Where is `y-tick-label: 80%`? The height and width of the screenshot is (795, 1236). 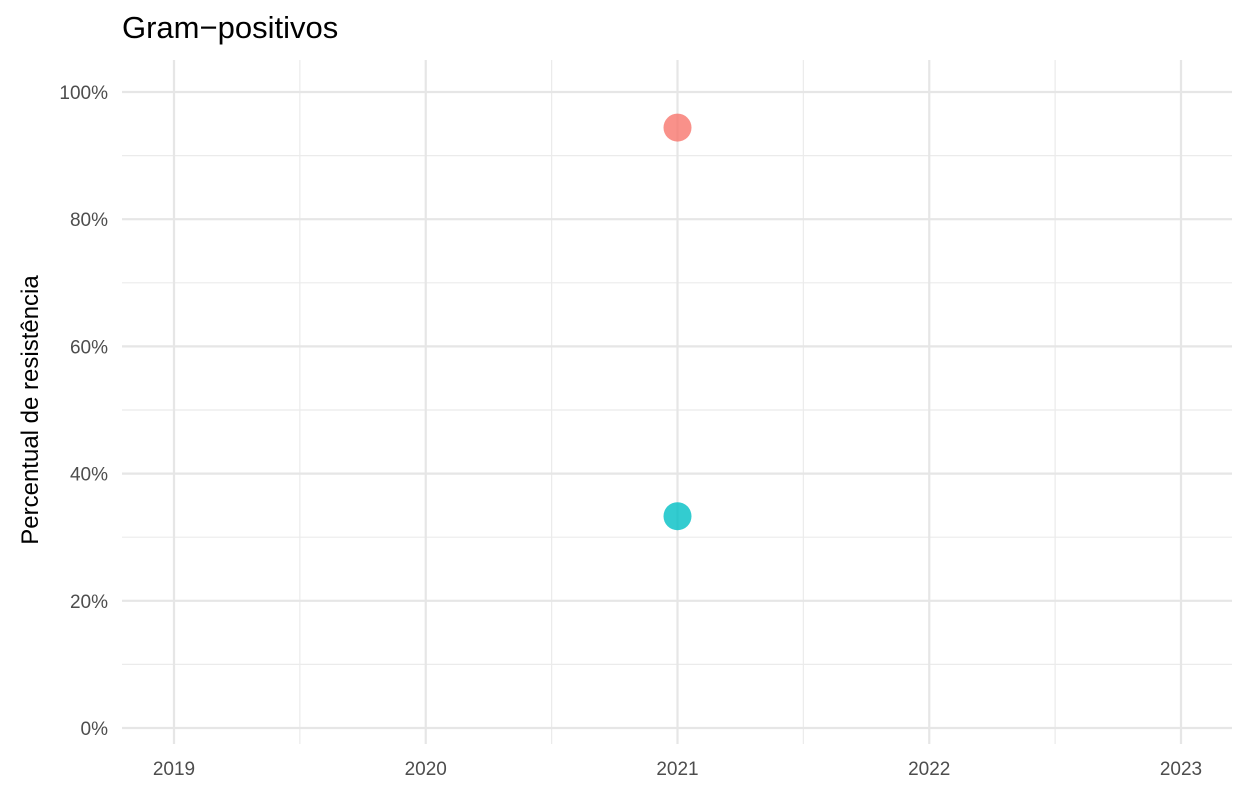 y-tick-label: 80% is located at coordinates (89, 220).